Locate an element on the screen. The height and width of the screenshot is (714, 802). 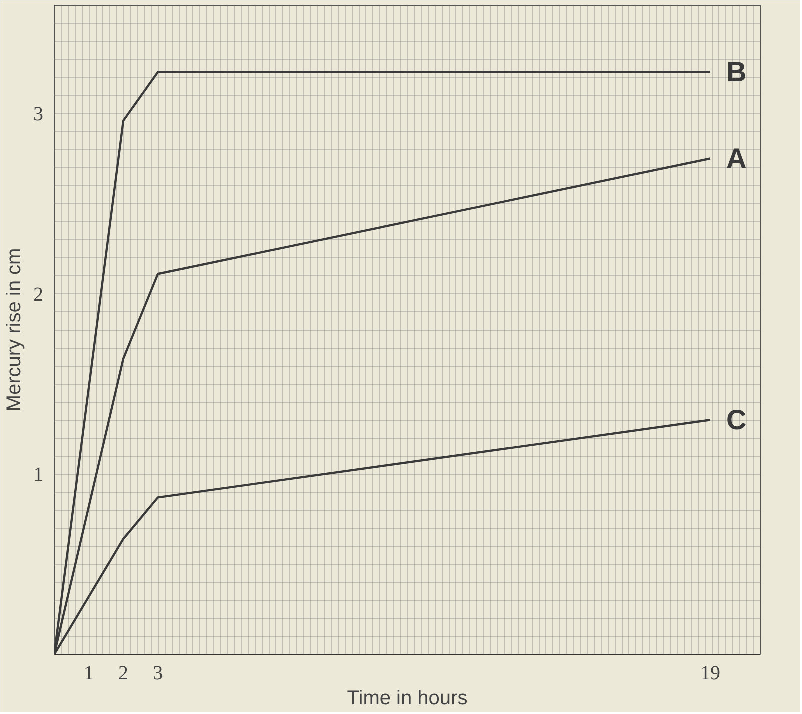
y-tick-label: 2 is located at coordinates (39, 295).